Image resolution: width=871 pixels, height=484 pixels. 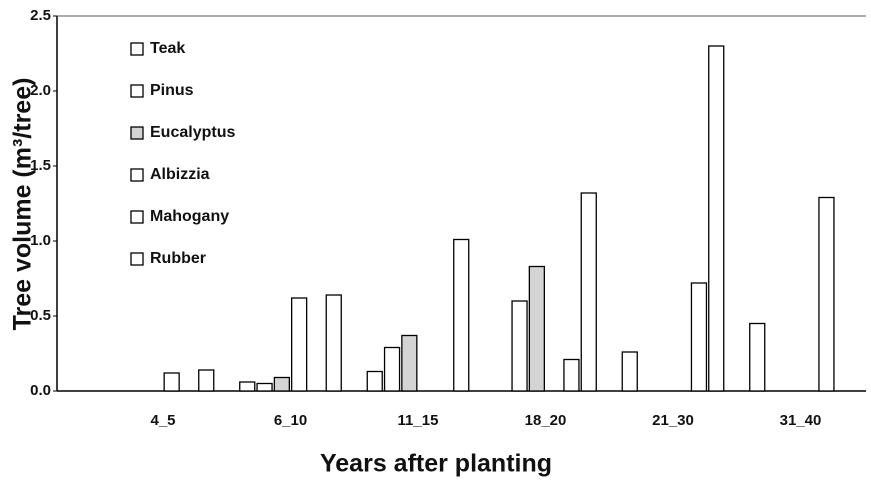 I want to click on legend-label: Pinus, so click(x=172, y=90).